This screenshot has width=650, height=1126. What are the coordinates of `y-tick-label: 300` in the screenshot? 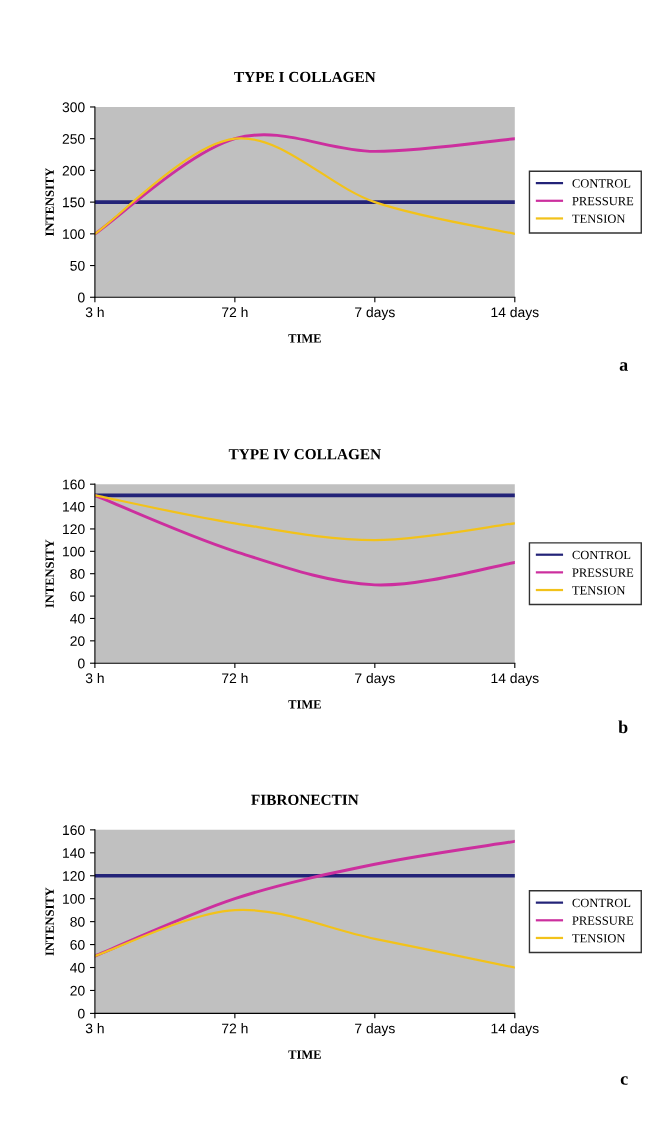 It's located at (73, 107).